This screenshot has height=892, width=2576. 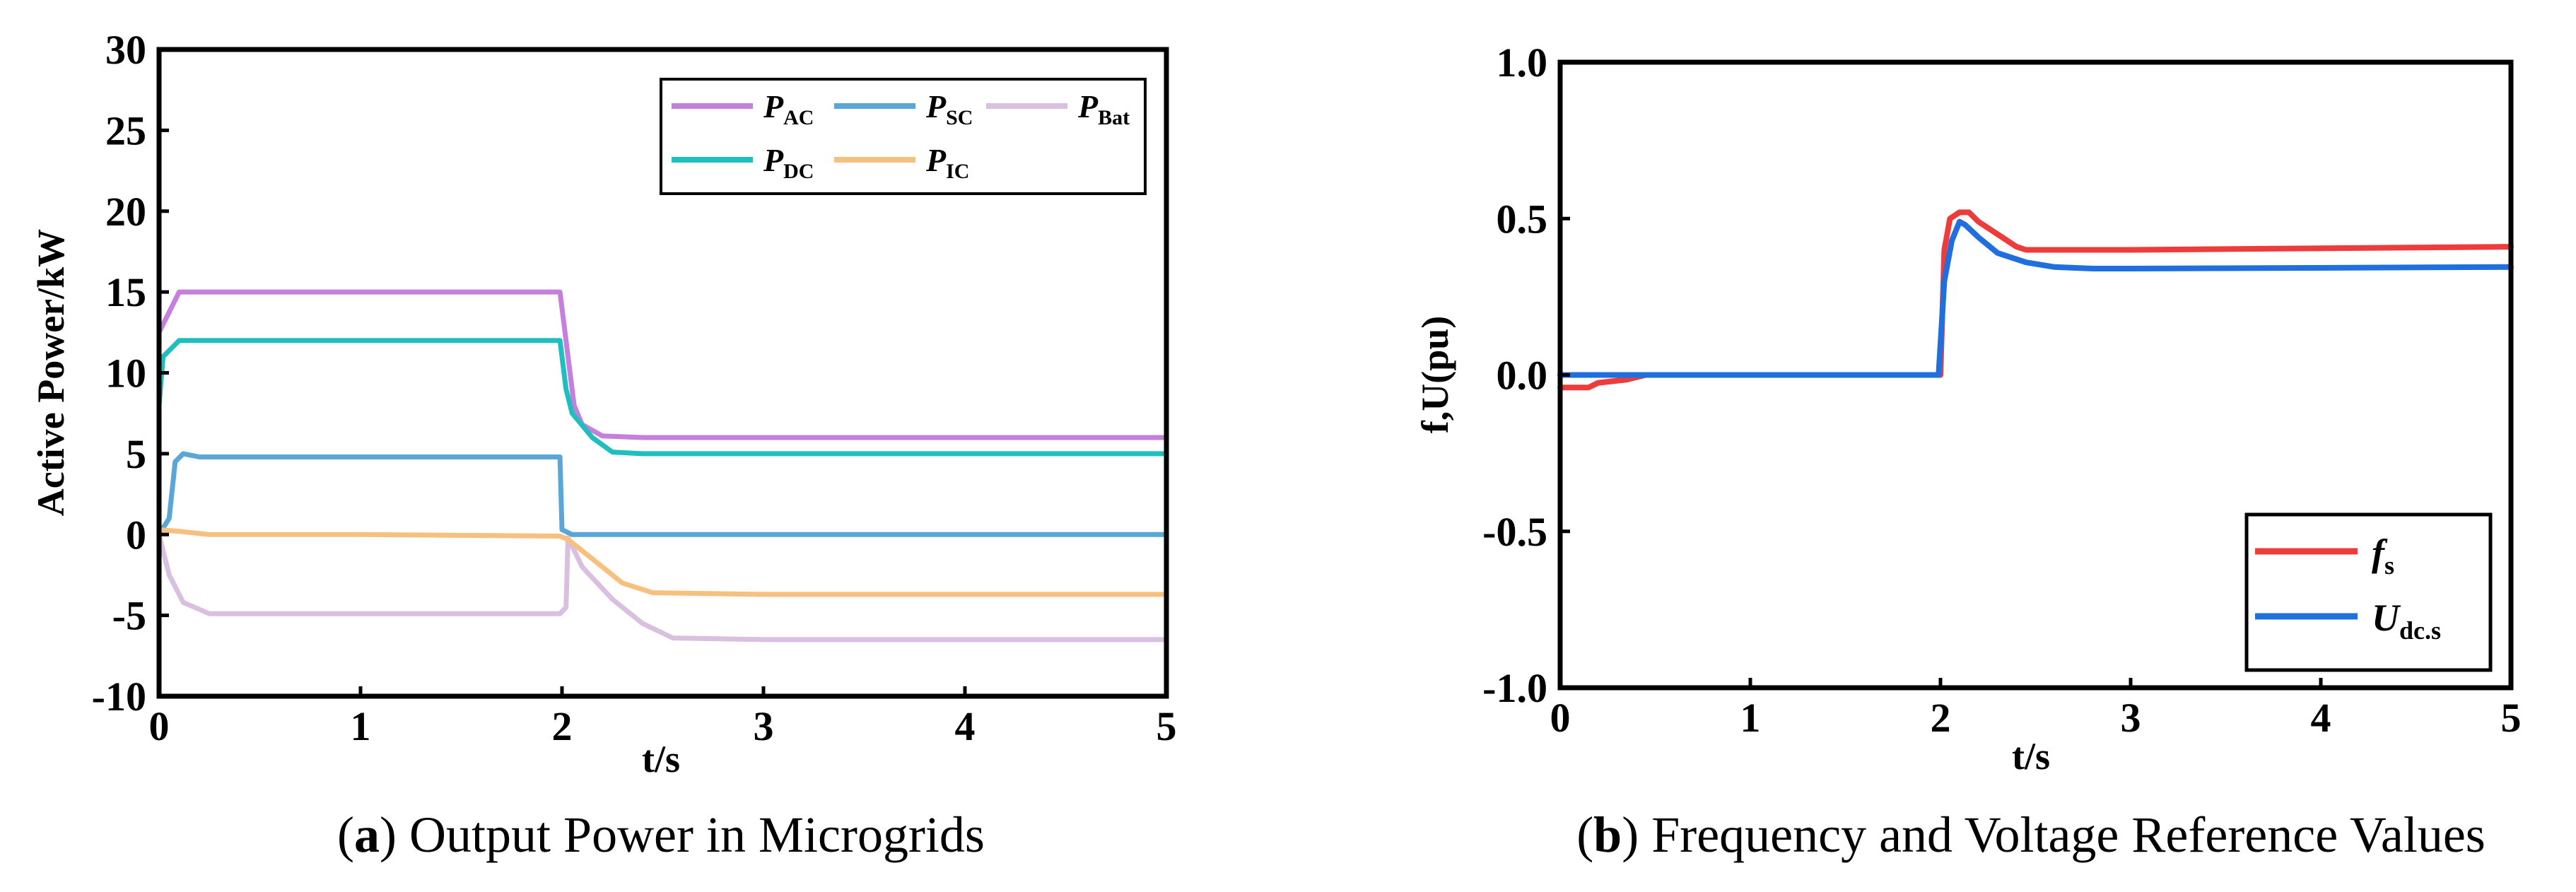 I want to click on legend-label-u-dc-s: Udc.s, so click(x=2406, y=621).